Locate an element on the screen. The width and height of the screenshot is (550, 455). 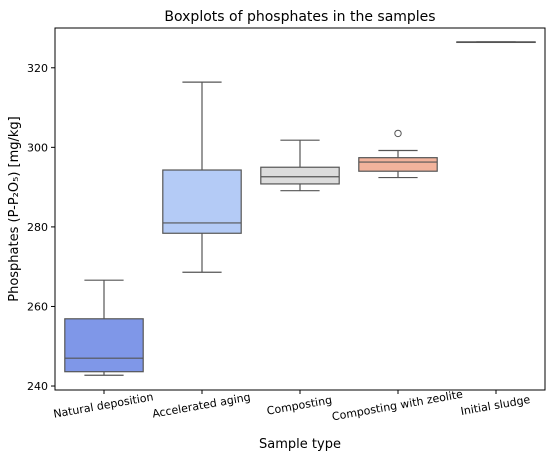
x-axis-label: Sample type is located at coordinates (300, 444).